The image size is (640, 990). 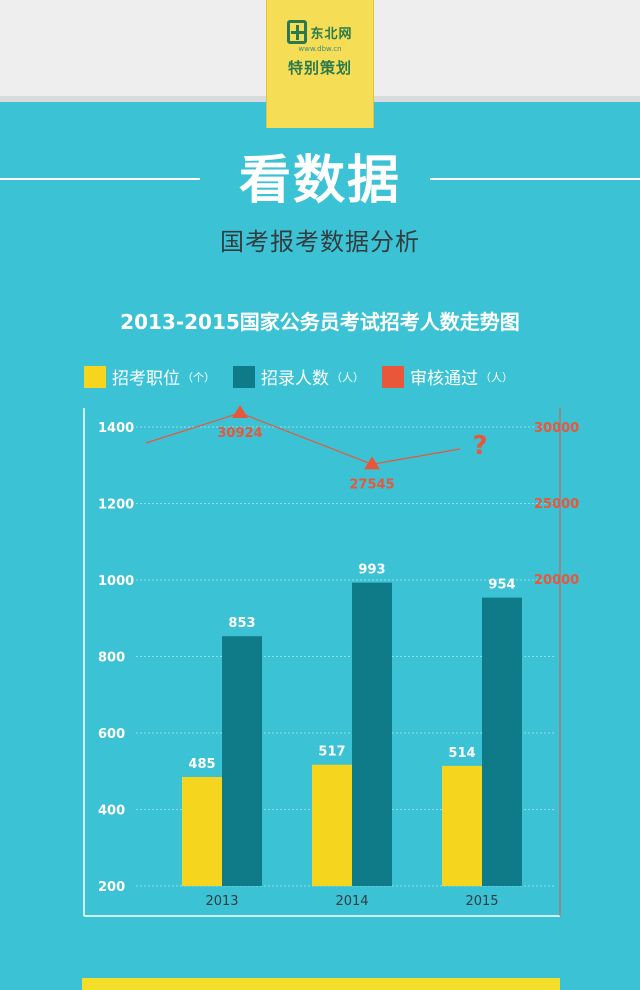 I want to click on legend-swatch-approved, so click(x=393, y=376).